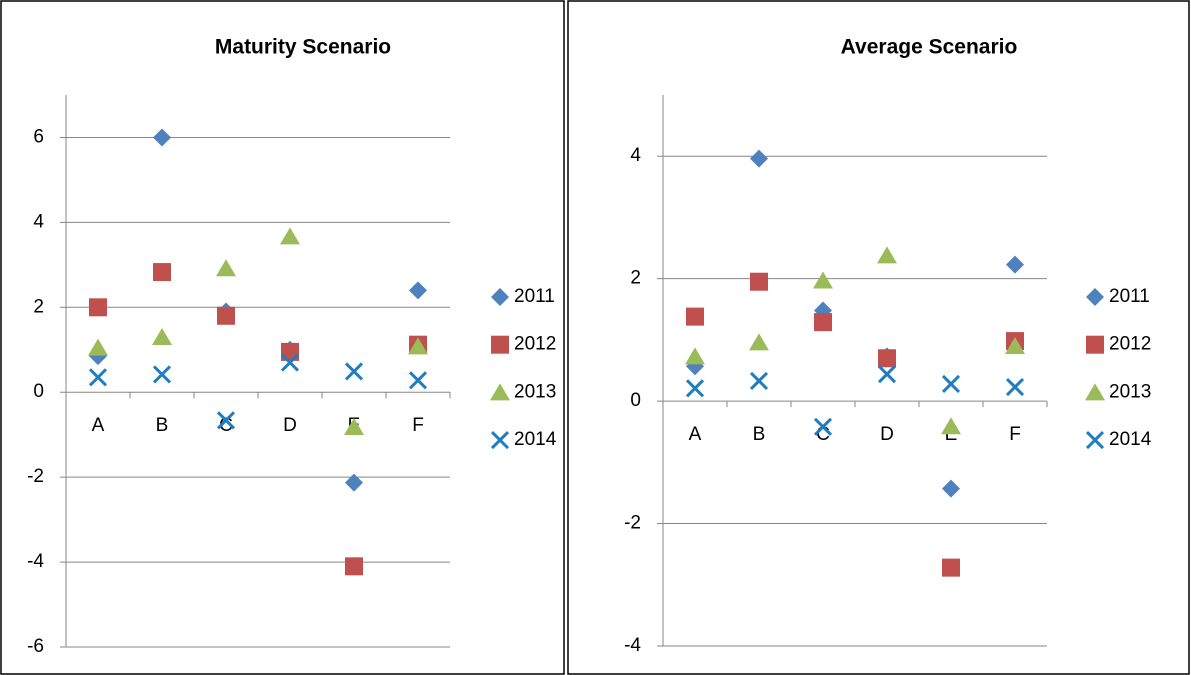  Describe the element at coordinates (929, 47) in the screenshot. I see `chart-title: Average Scenario` at that location.